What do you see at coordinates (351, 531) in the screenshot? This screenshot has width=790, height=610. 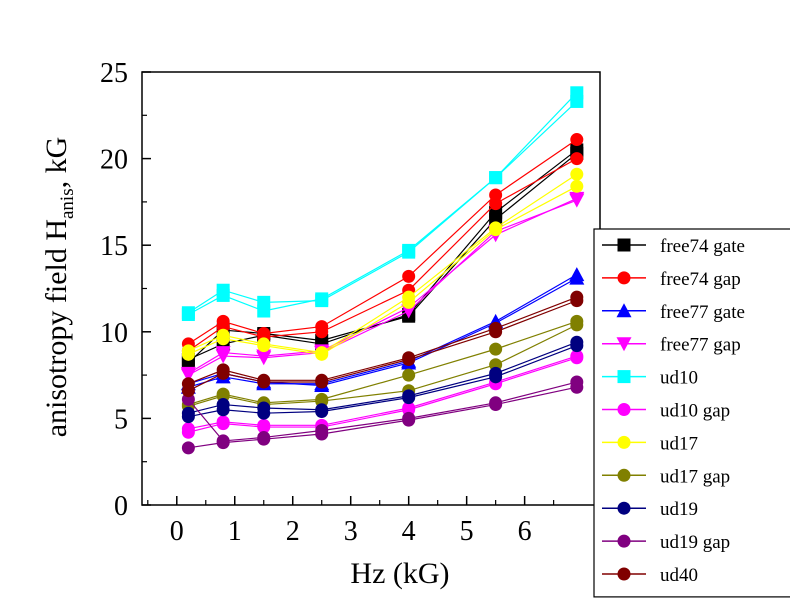 I see `x-tick-label-3: 3` at bounding box center [351, 531].